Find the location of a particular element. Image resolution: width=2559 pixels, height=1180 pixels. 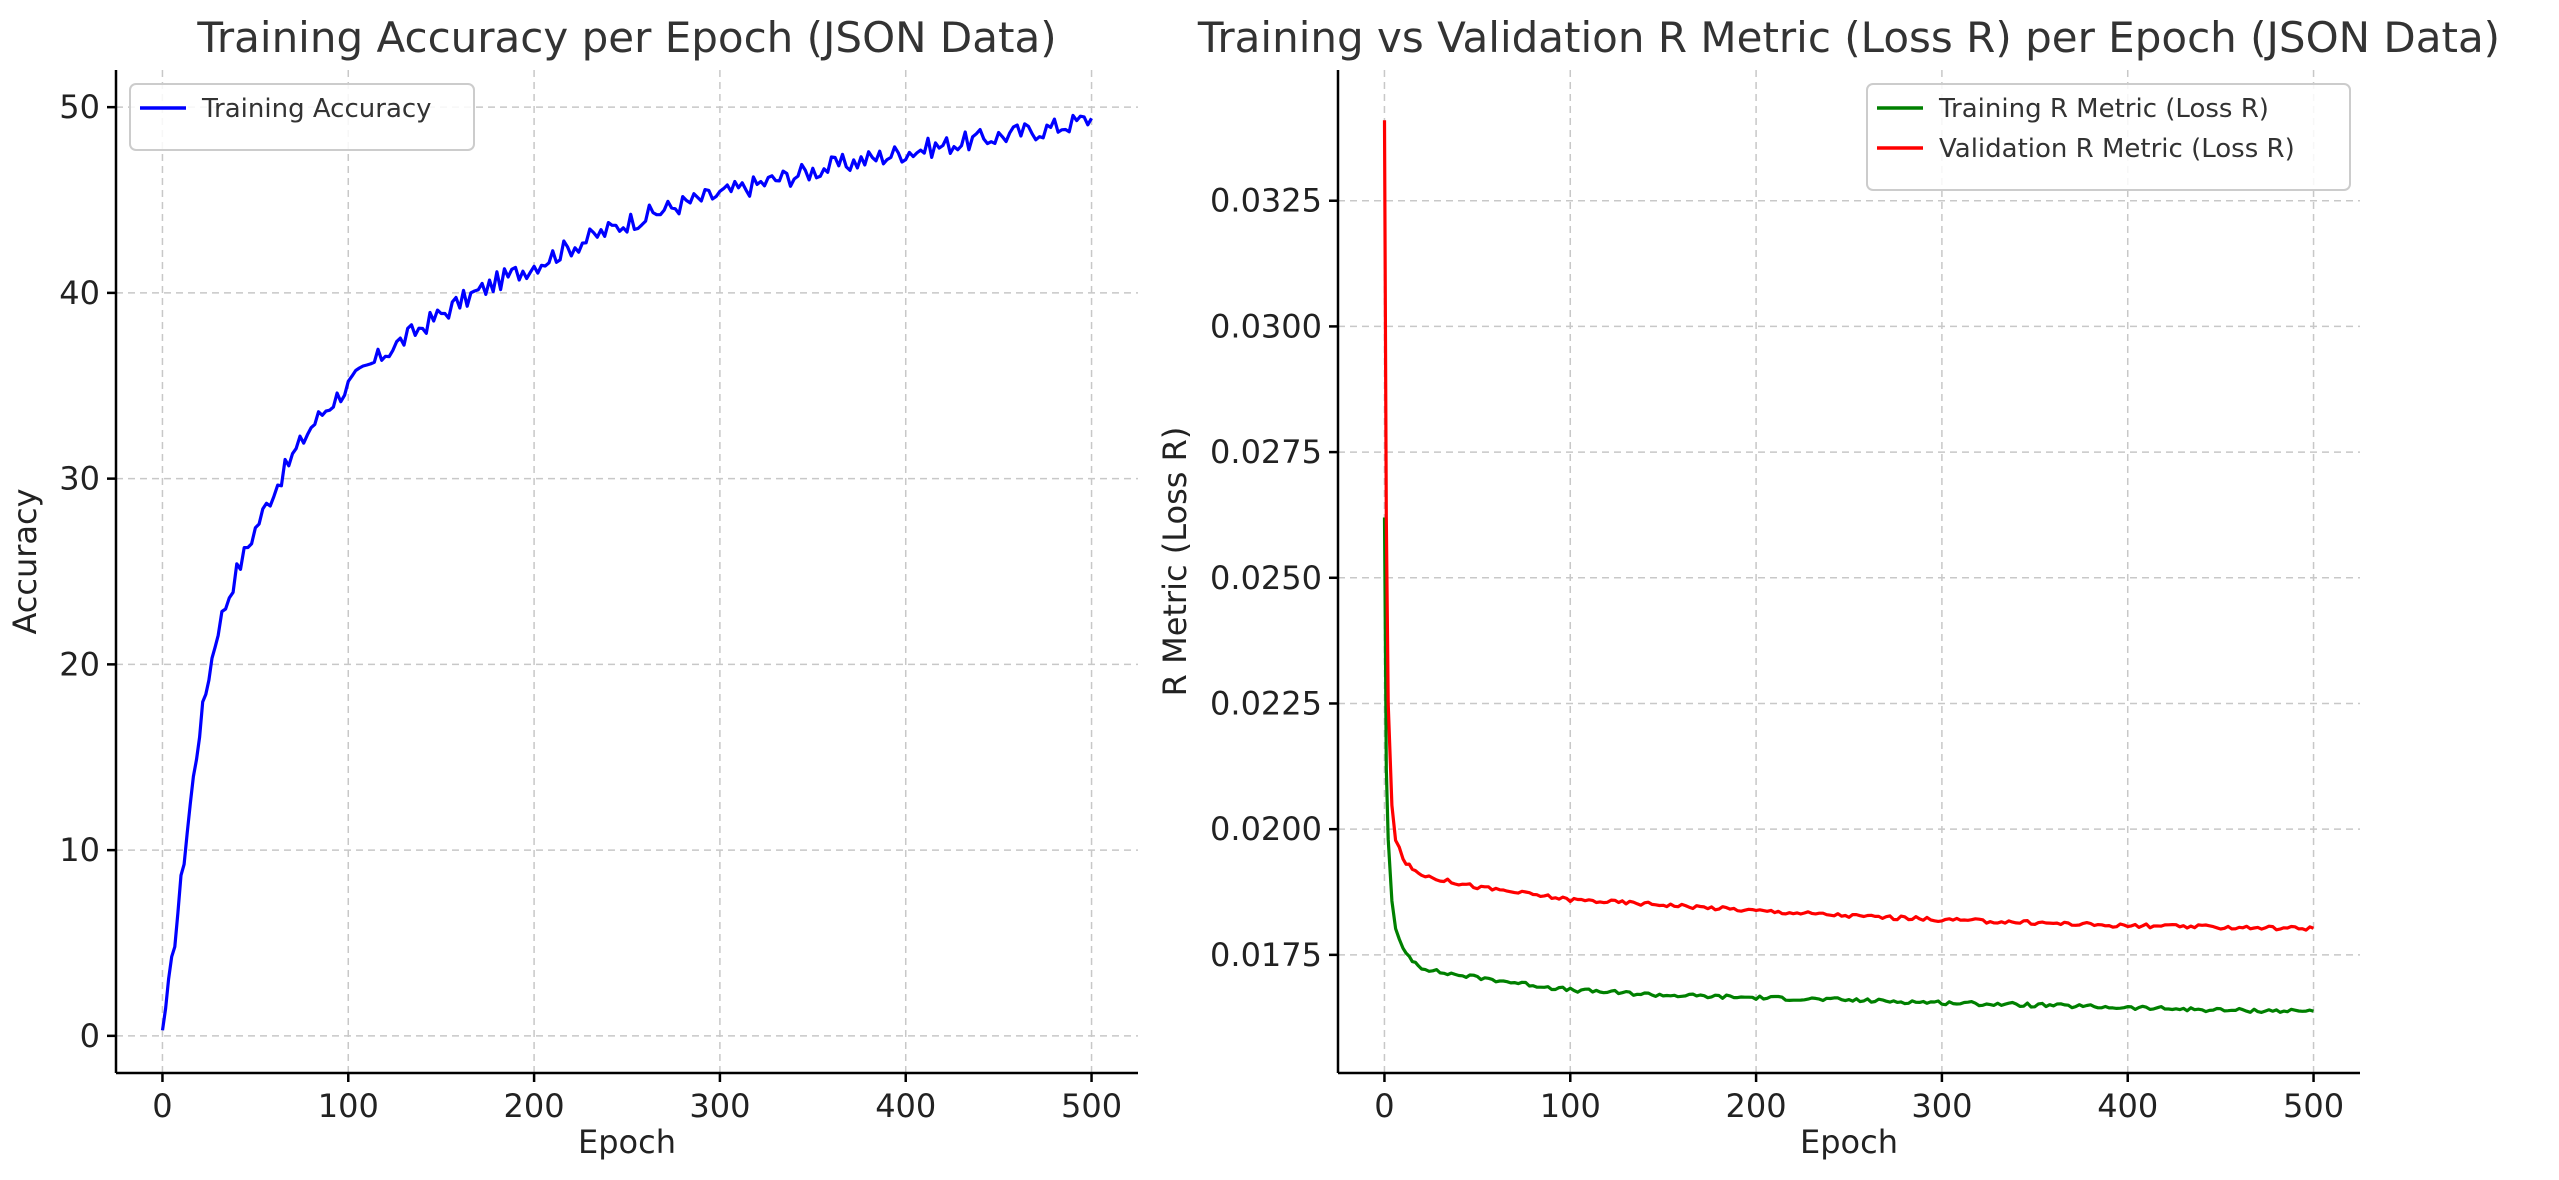

chart-title: Training Accuracy per Epoch (JSON Data) is located at coordinates (626, 37).